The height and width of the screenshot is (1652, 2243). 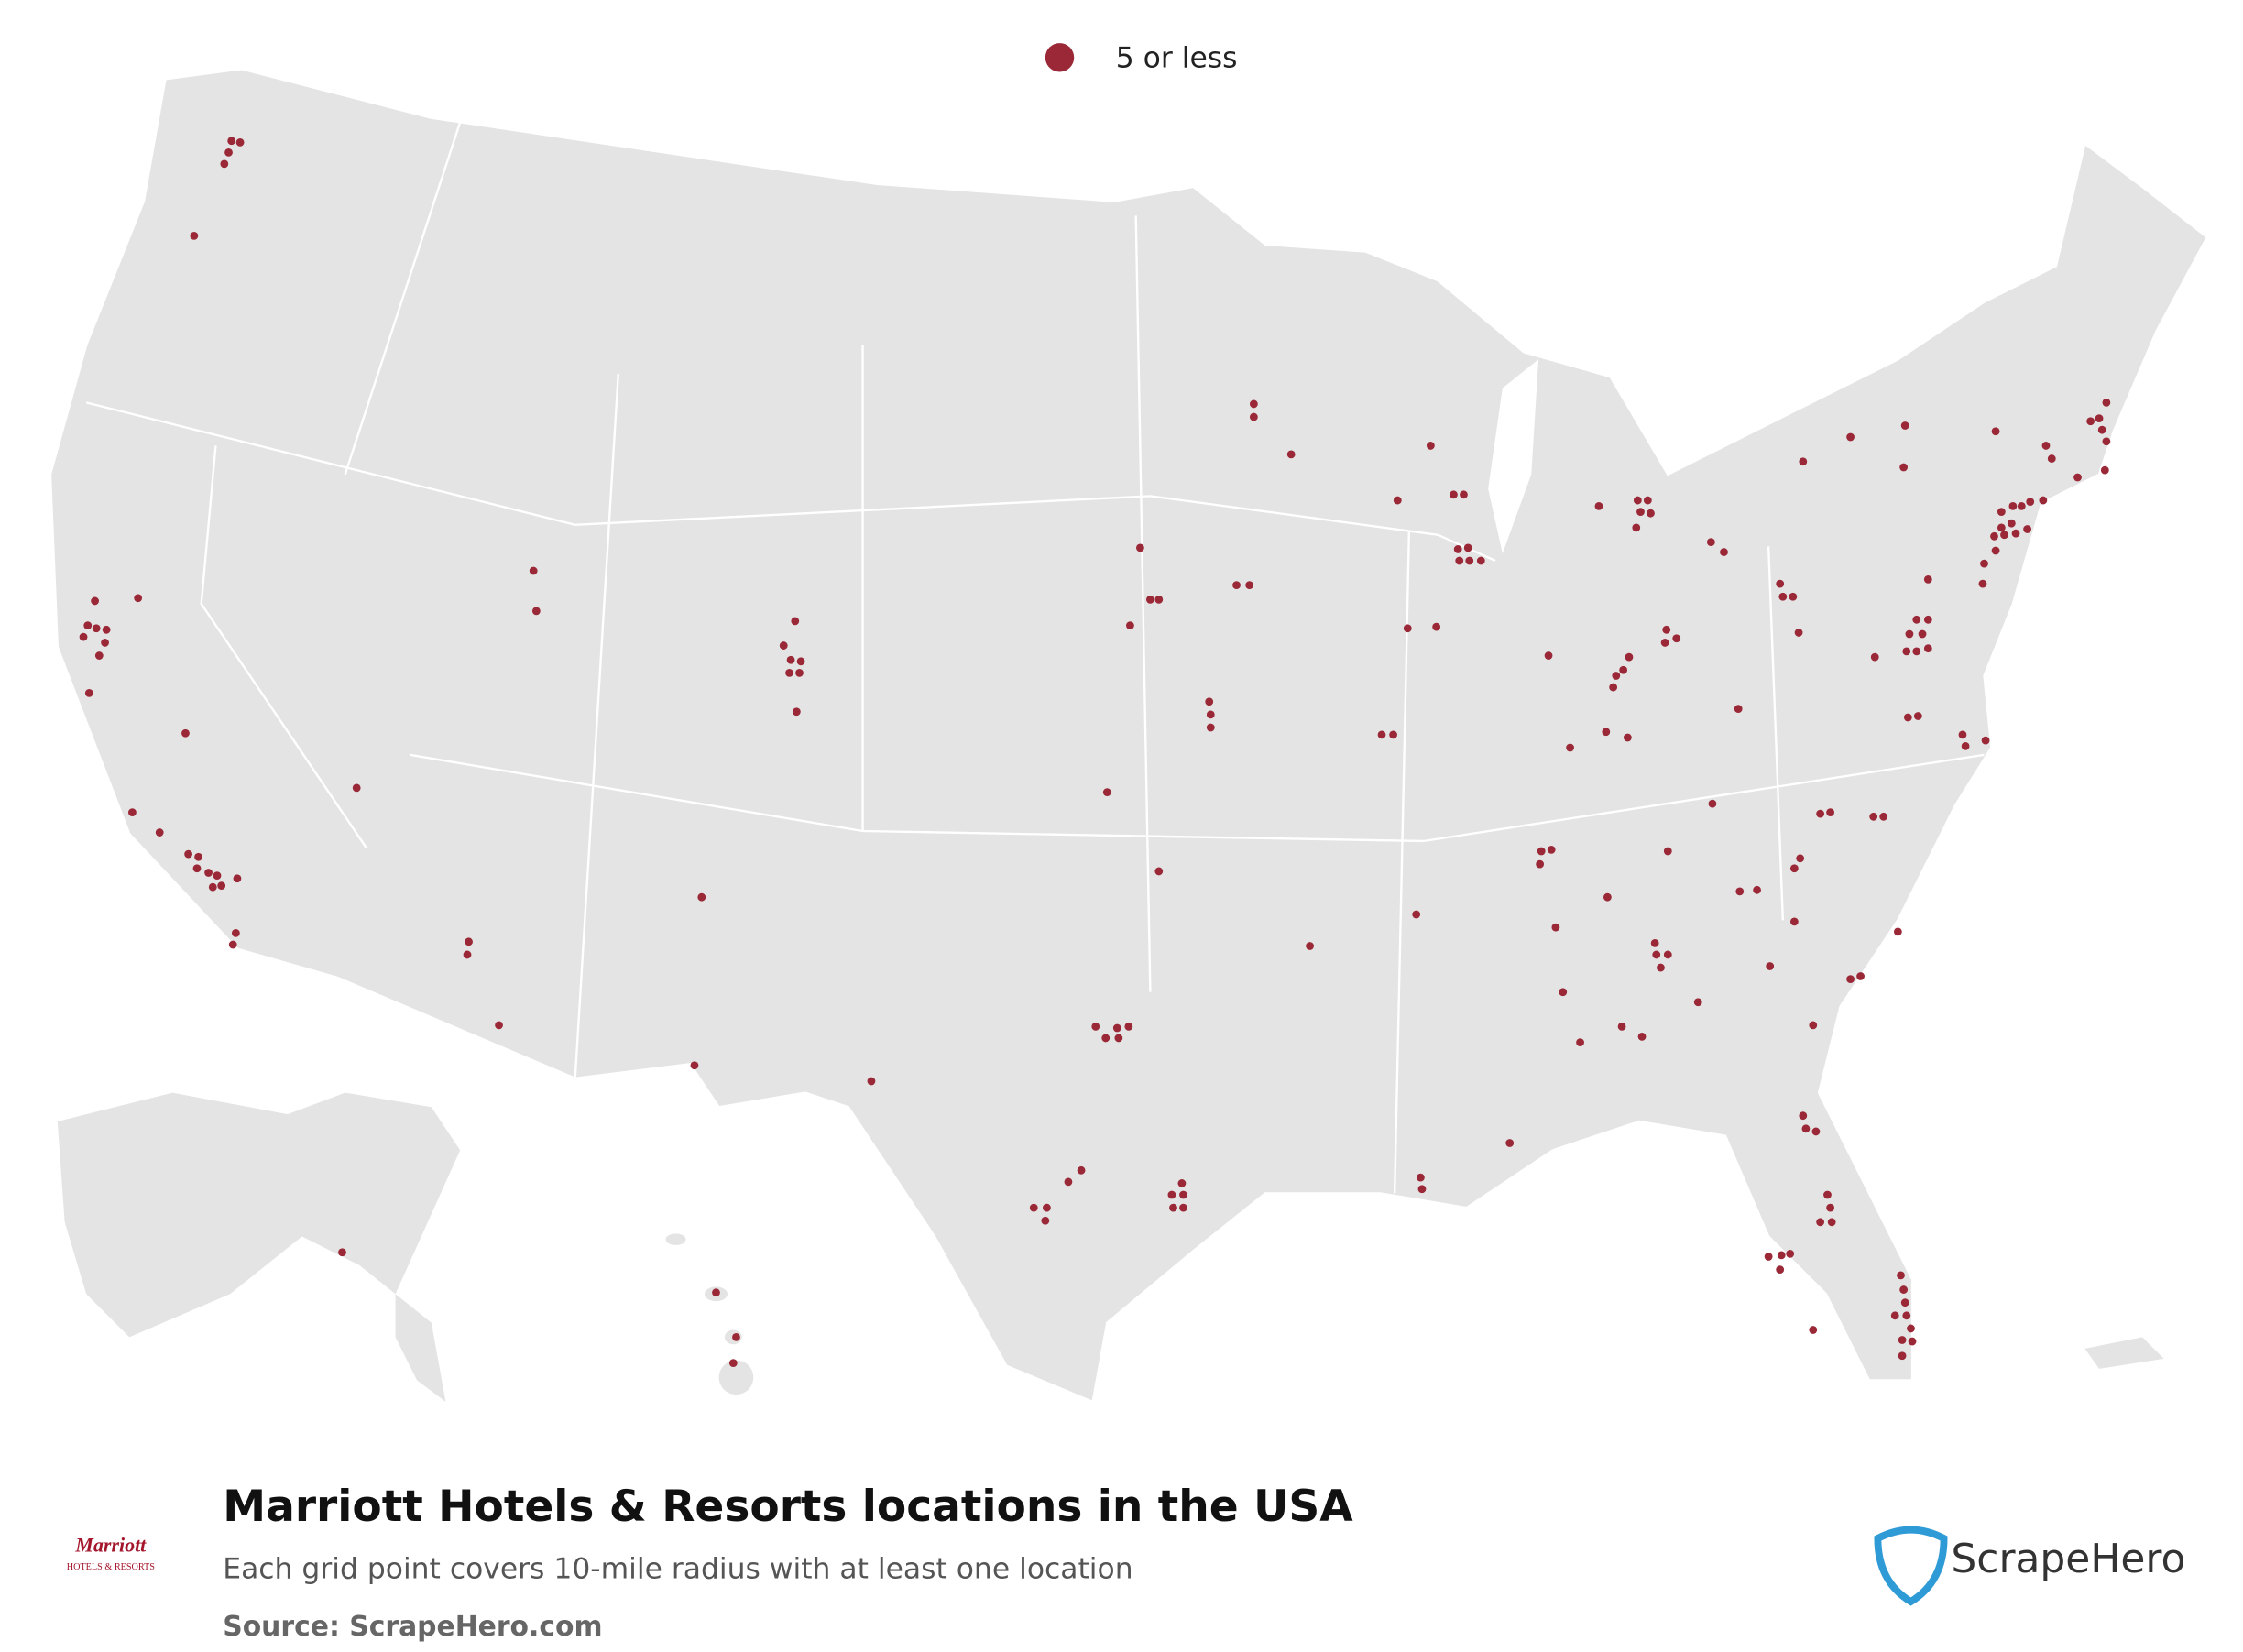 I want to click on alaska-panhandle, so click(x=420, y=1348).